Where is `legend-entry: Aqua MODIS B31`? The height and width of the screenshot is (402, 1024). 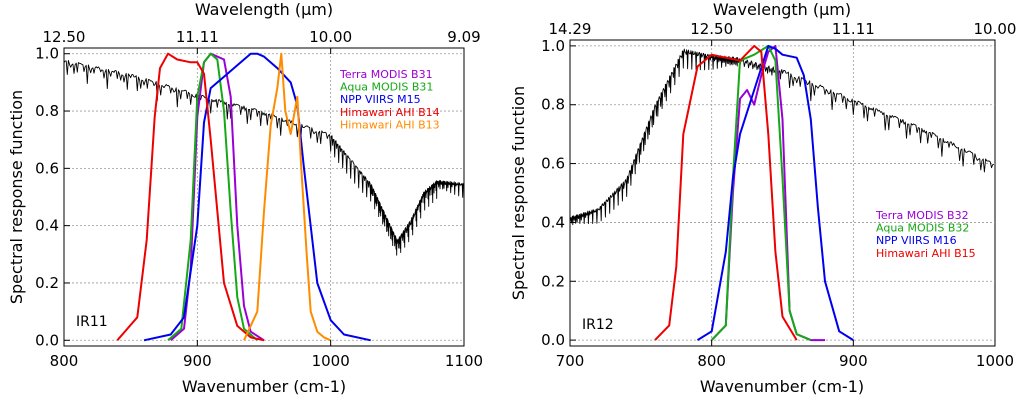
legend-entry: Aqua MODIS B31 is located at coordinates (386, 87).